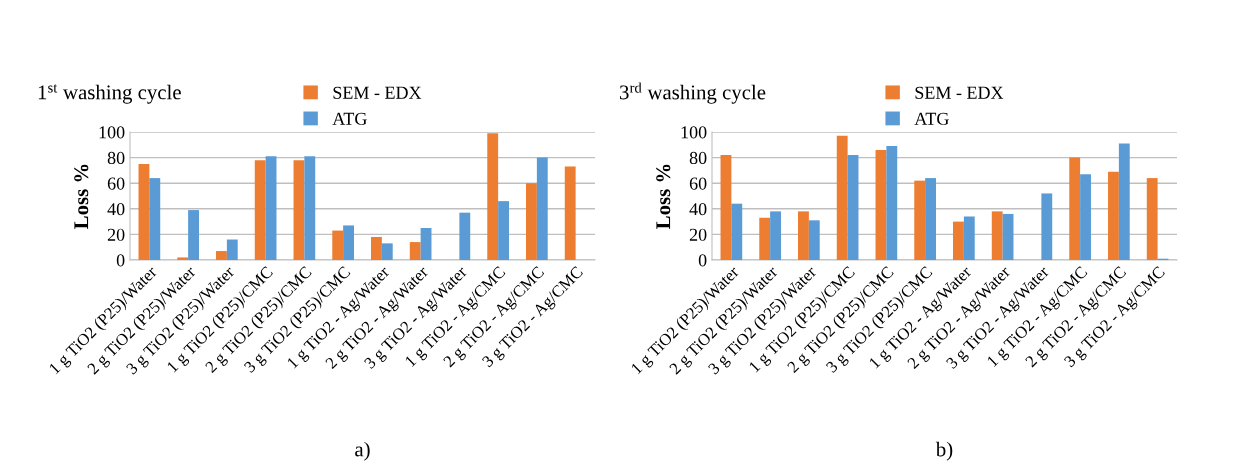 This screenshot has height=475, width=1236. Describe the element at coordinates (362, 451) in the screenshot. I see `text: a)` at that location.